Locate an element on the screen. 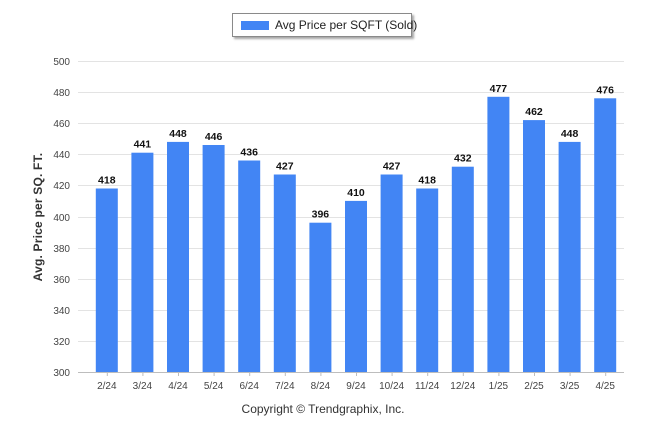 Image resolution: width=646 pixels, height=434 pixels. x-tick-label: 8/24 is located at coordinates (321, 386).